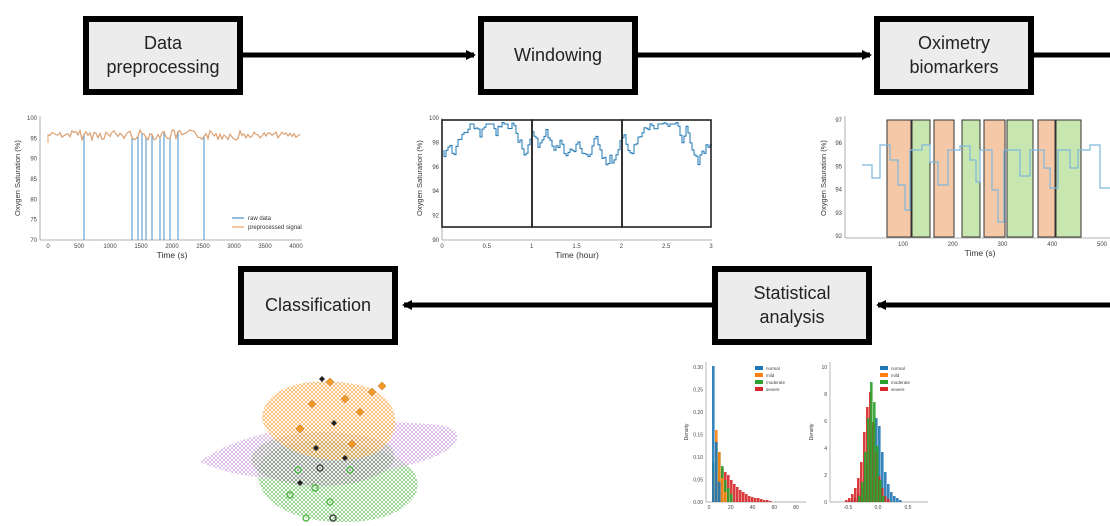 The height and width of the screenshot is (526, 1110). What do you see at coordinates (895, 379) in the screenshot?
I see `histogram-right-legend: normal mild moderate severe` at bounding box center [895, 379].